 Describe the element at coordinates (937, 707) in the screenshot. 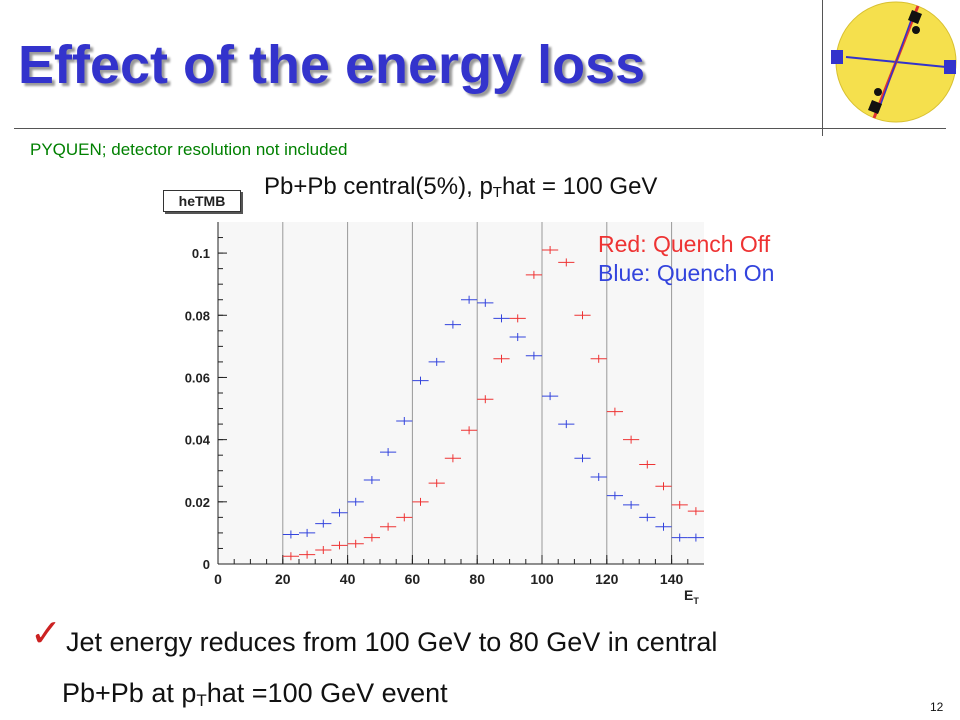

I see `page-number: 12` at that location.